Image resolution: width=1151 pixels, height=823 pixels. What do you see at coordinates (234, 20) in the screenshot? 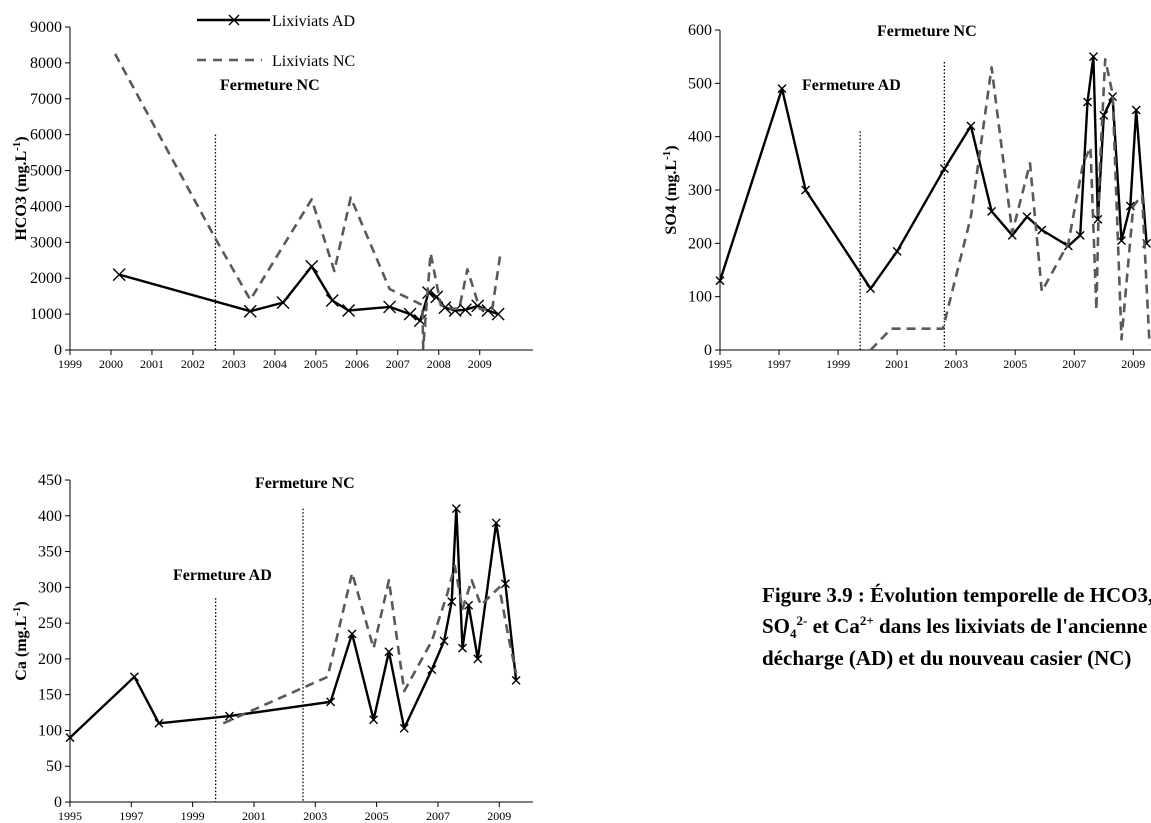
I see `legend-marker-ad` at bounding box center [234, 20].